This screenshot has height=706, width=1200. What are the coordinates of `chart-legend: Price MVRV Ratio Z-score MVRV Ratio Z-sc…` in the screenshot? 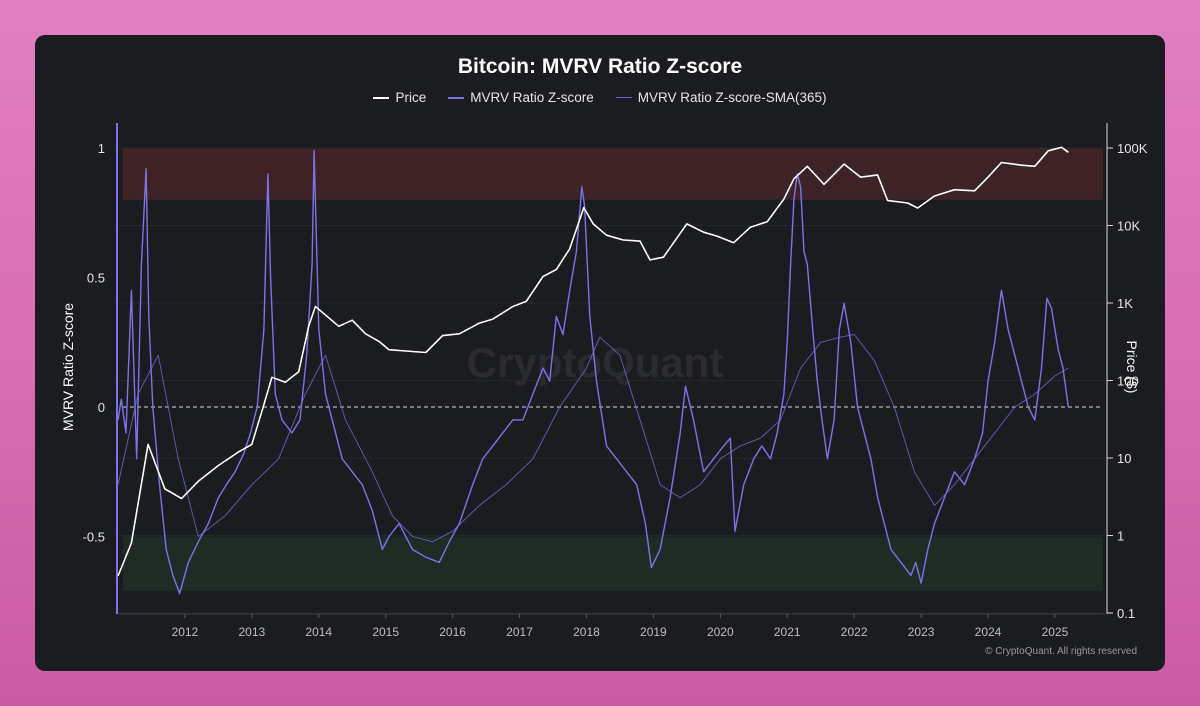 It's located at (600, 97).